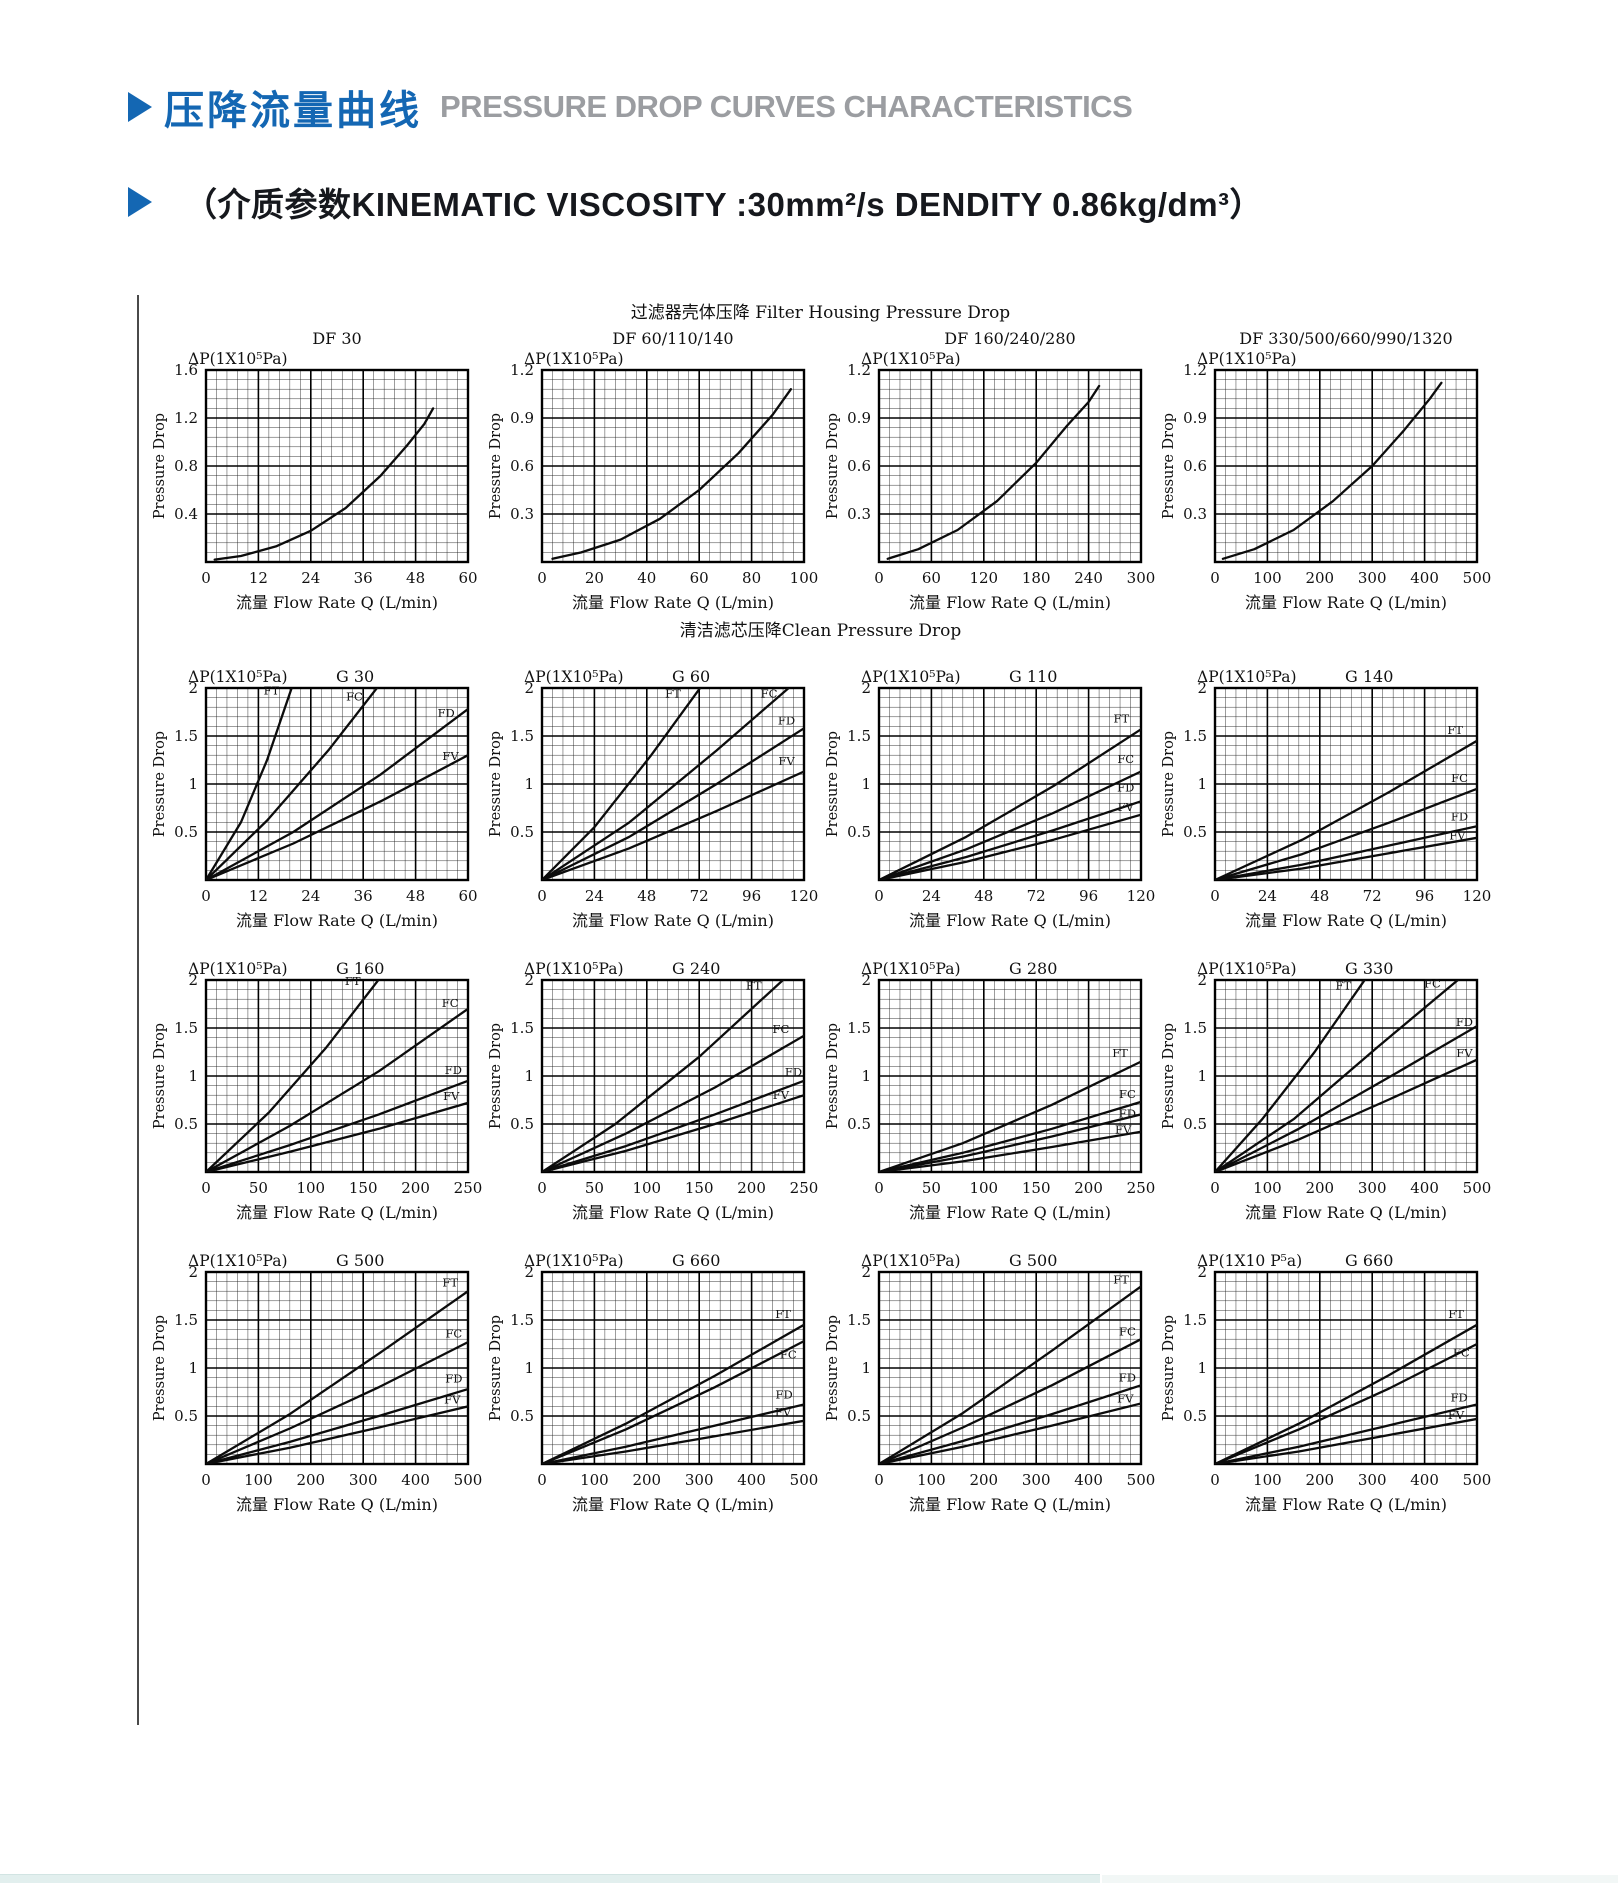 Image resolution: width=1618 pixels, height=1883 pixels. What do you see at coordinates (1035, 578) in the screenshot?
I see `svg-text: 180` at bounding box center [1035, 578].